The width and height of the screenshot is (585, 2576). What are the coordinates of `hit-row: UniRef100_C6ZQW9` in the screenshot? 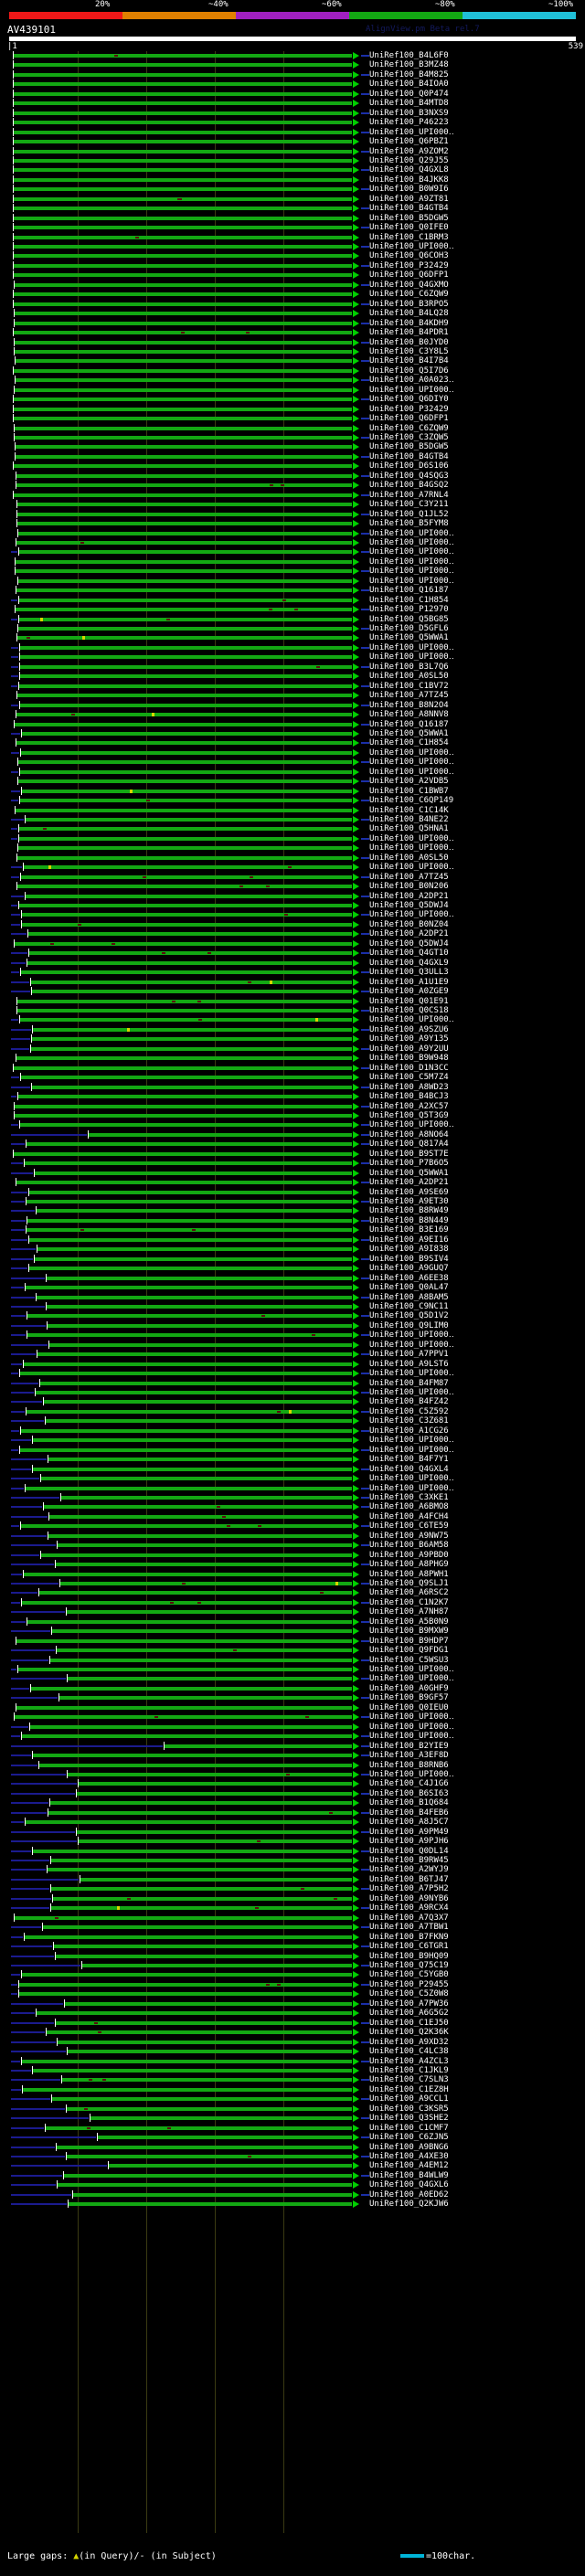 It's located at (293, 294).